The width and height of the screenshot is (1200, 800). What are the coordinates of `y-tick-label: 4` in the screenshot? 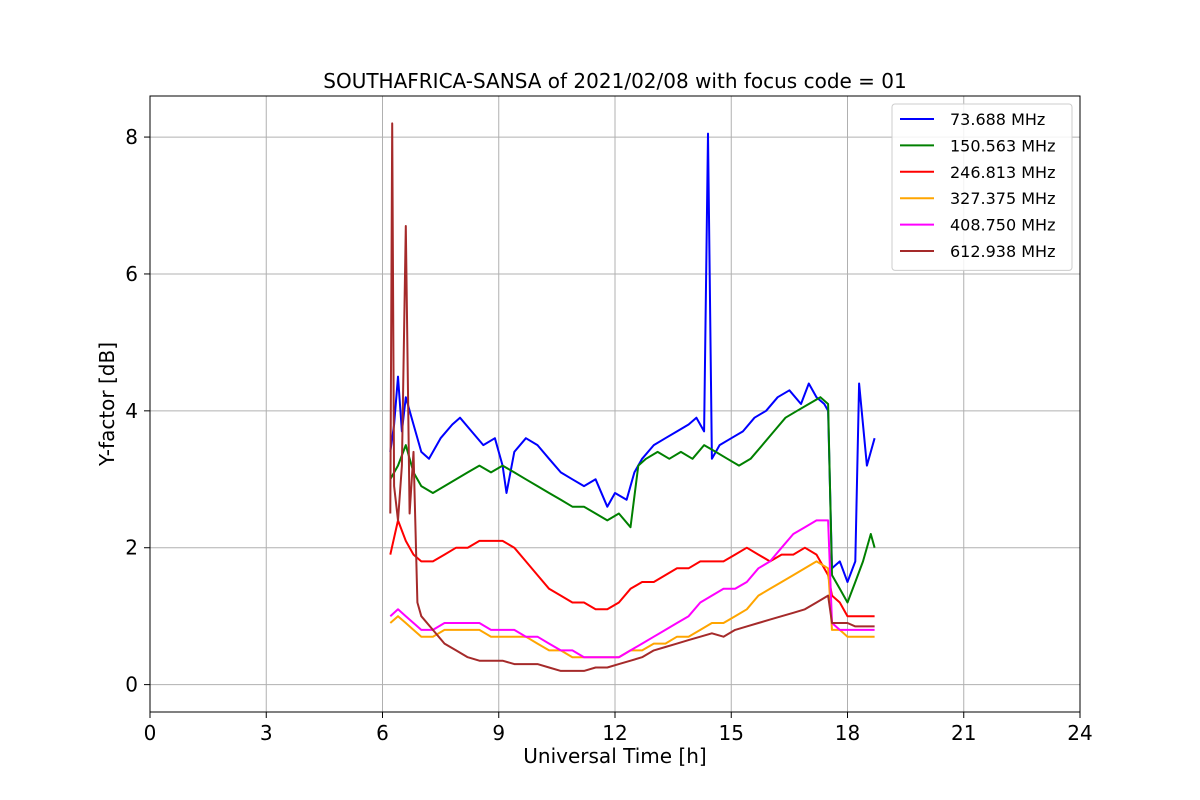 It's located at (131, 411).